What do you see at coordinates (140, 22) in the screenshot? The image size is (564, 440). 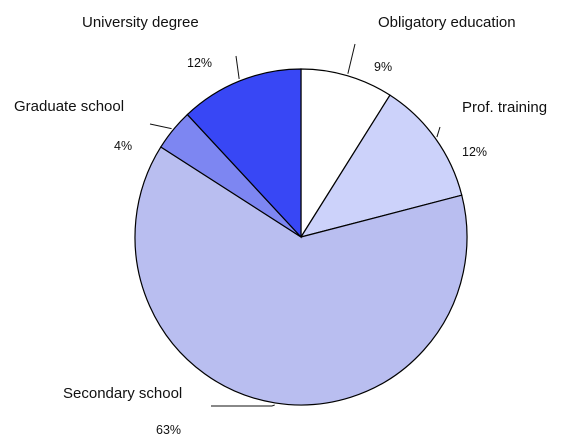 I see `label-university-degree: University degree` at bounding box center [140, 22].